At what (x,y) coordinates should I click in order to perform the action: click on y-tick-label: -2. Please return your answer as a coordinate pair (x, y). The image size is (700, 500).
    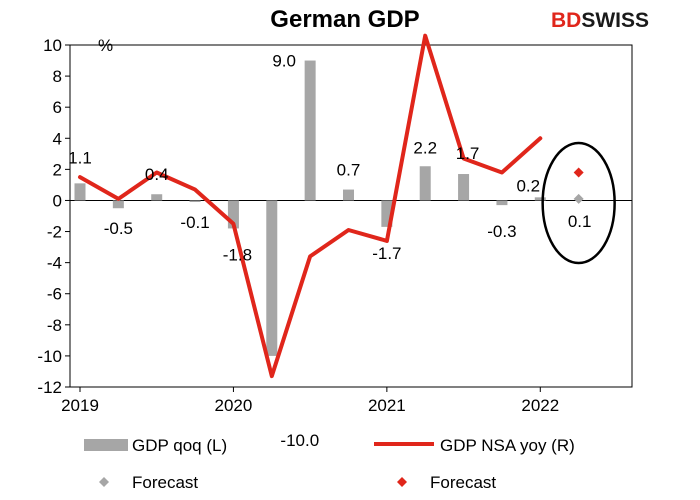
    Looking at the image, I should click on (54, 232).